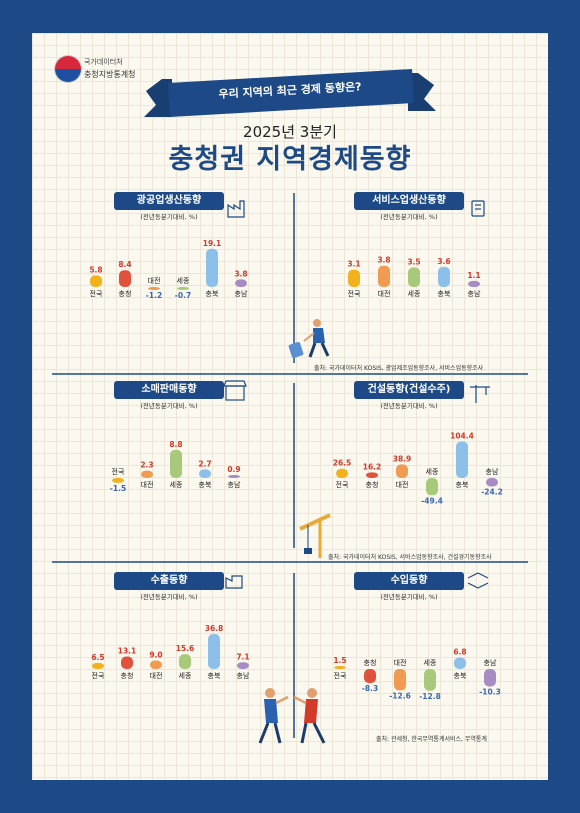 This screenshot has height=813, width=580. Describe the element at coordinates (340, 675) in the screenshot. I see `chart5-category-label: 전국` at that location.